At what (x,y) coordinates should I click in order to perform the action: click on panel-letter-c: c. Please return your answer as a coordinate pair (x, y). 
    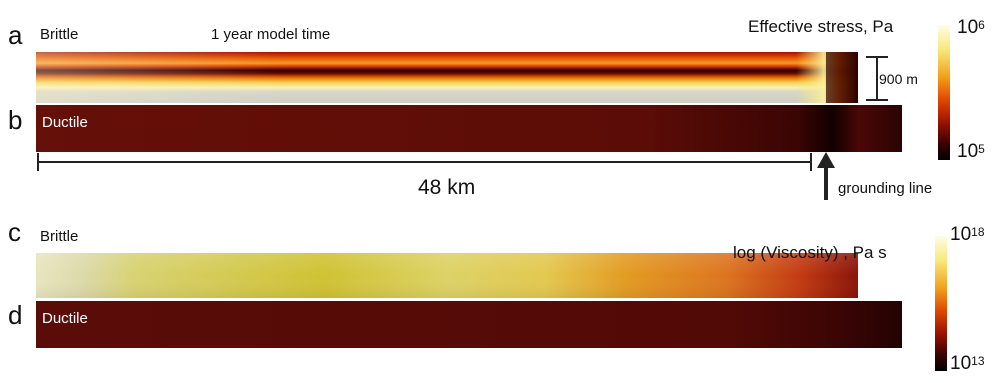
    Looking at the image, I should click on (14, 232).